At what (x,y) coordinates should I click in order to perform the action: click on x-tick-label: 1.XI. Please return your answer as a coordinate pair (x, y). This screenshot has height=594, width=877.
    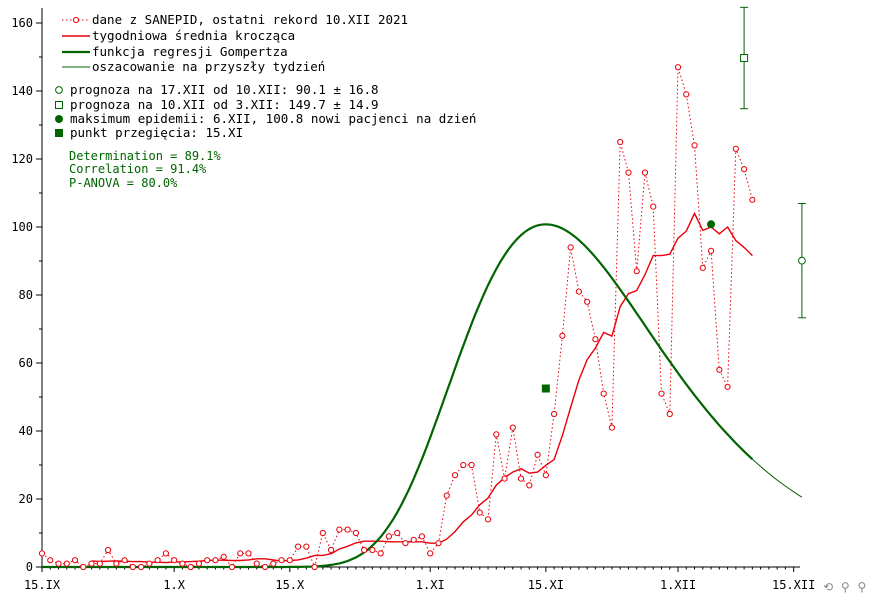
    Looking at the image, I should click on (430, 585).